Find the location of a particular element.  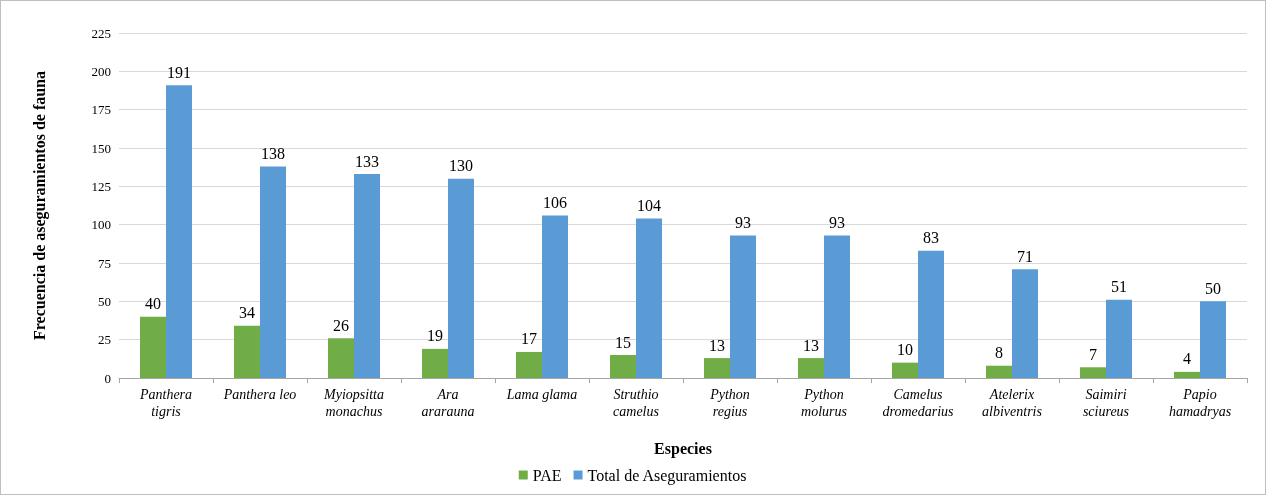

x-tick-label: Camelus dromedarius is located at coordinates (918, 403).